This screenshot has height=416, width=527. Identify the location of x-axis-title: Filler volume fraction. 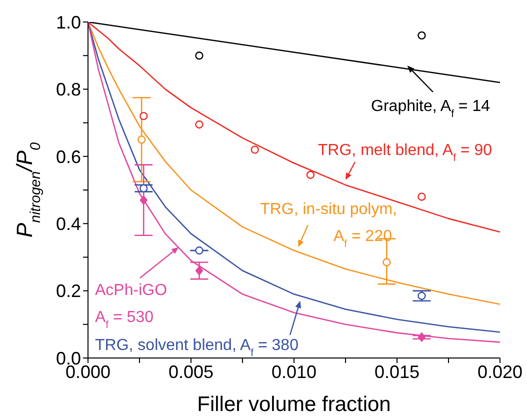
(294, 404).